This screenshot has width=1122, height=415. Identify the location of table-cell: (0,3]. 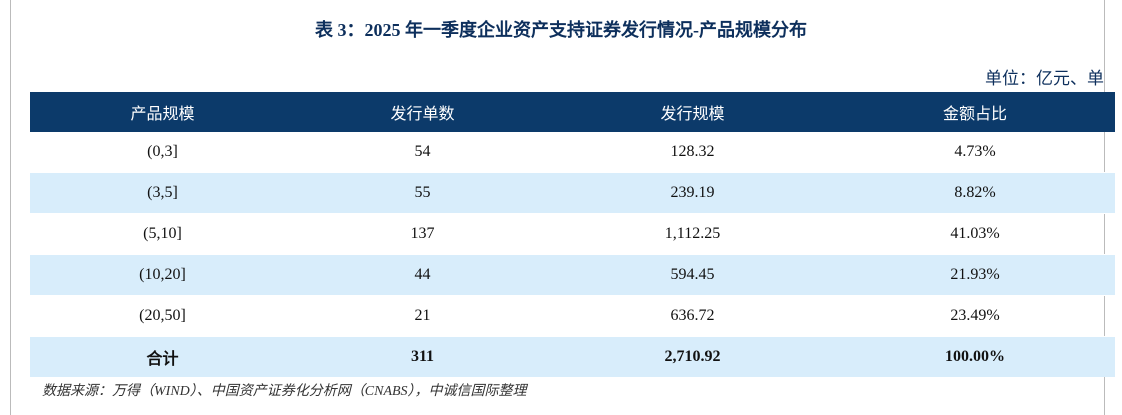
(162, 151).